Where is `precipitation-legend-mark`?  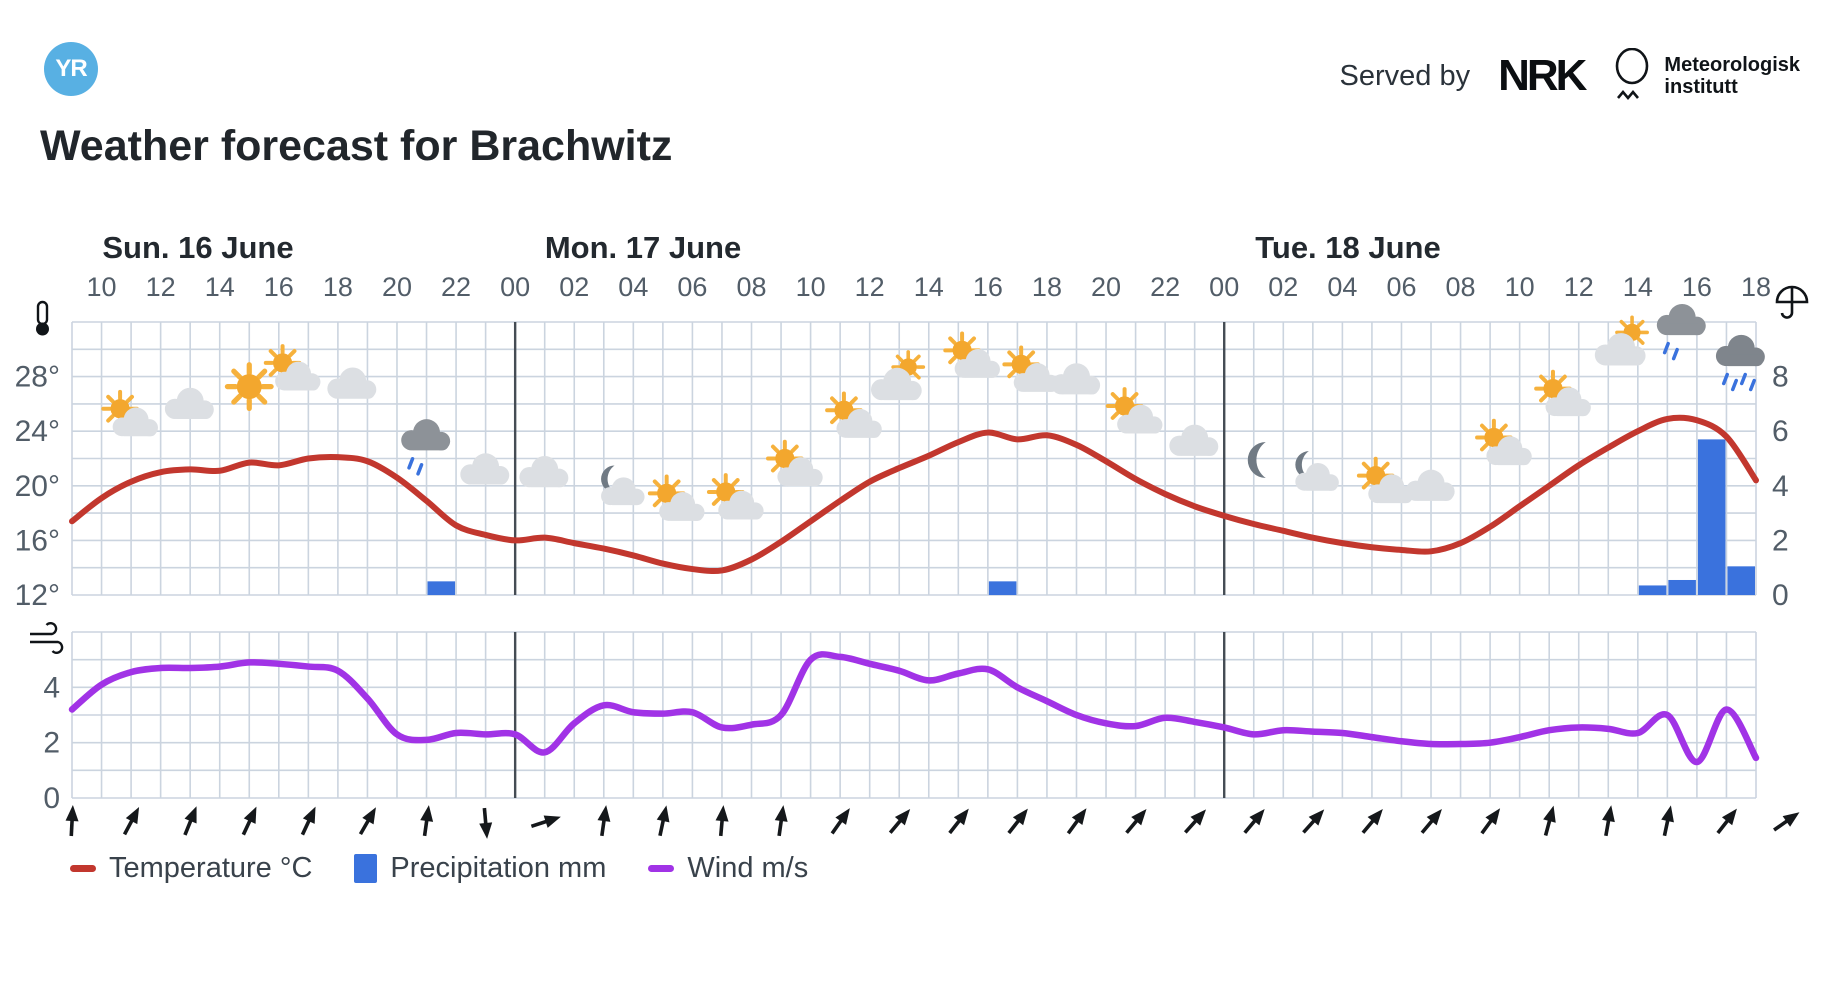 precipitation-legend-mark is located at coordinates (366, 868).